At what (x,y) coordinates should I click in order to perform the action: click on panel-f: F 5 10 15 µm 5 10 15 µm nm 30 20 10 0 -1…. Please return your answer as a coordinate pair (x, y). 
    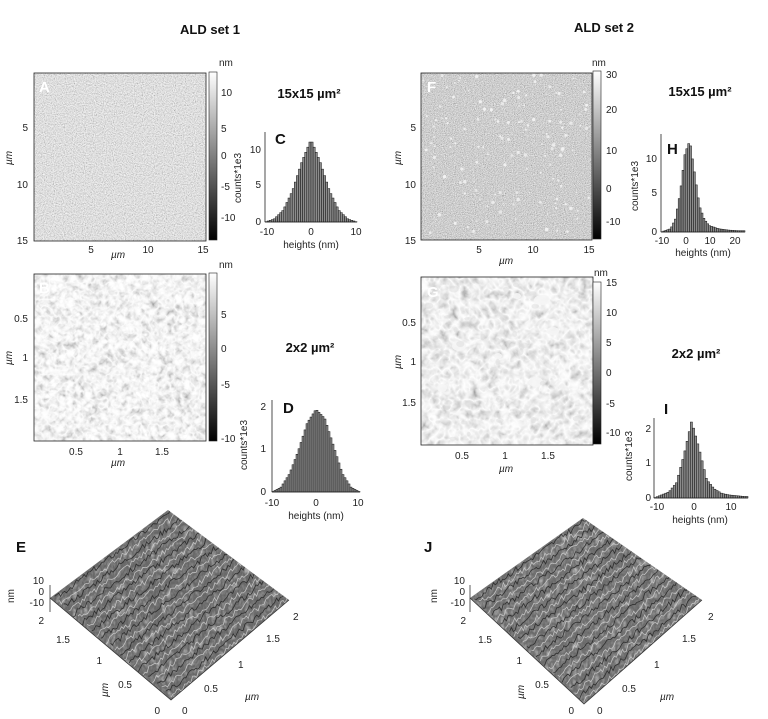
    Looking at the image, I should click on (507, 162).